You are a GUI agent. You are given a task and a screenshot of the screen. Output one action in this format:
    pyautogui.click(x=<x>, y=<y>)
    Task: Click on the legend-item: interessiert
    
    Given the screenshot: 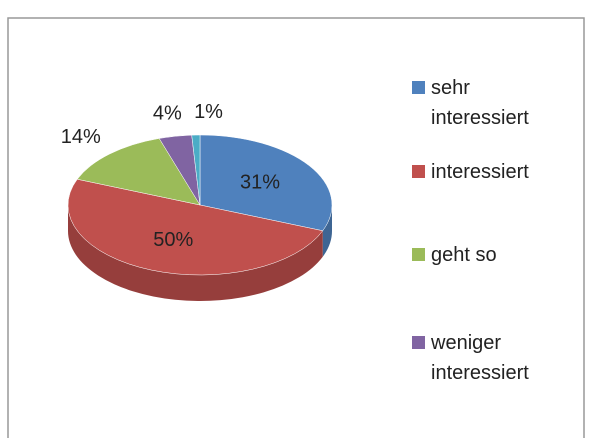 What is the action you would take?
    pyautogui.click(x=487, y=172)
    